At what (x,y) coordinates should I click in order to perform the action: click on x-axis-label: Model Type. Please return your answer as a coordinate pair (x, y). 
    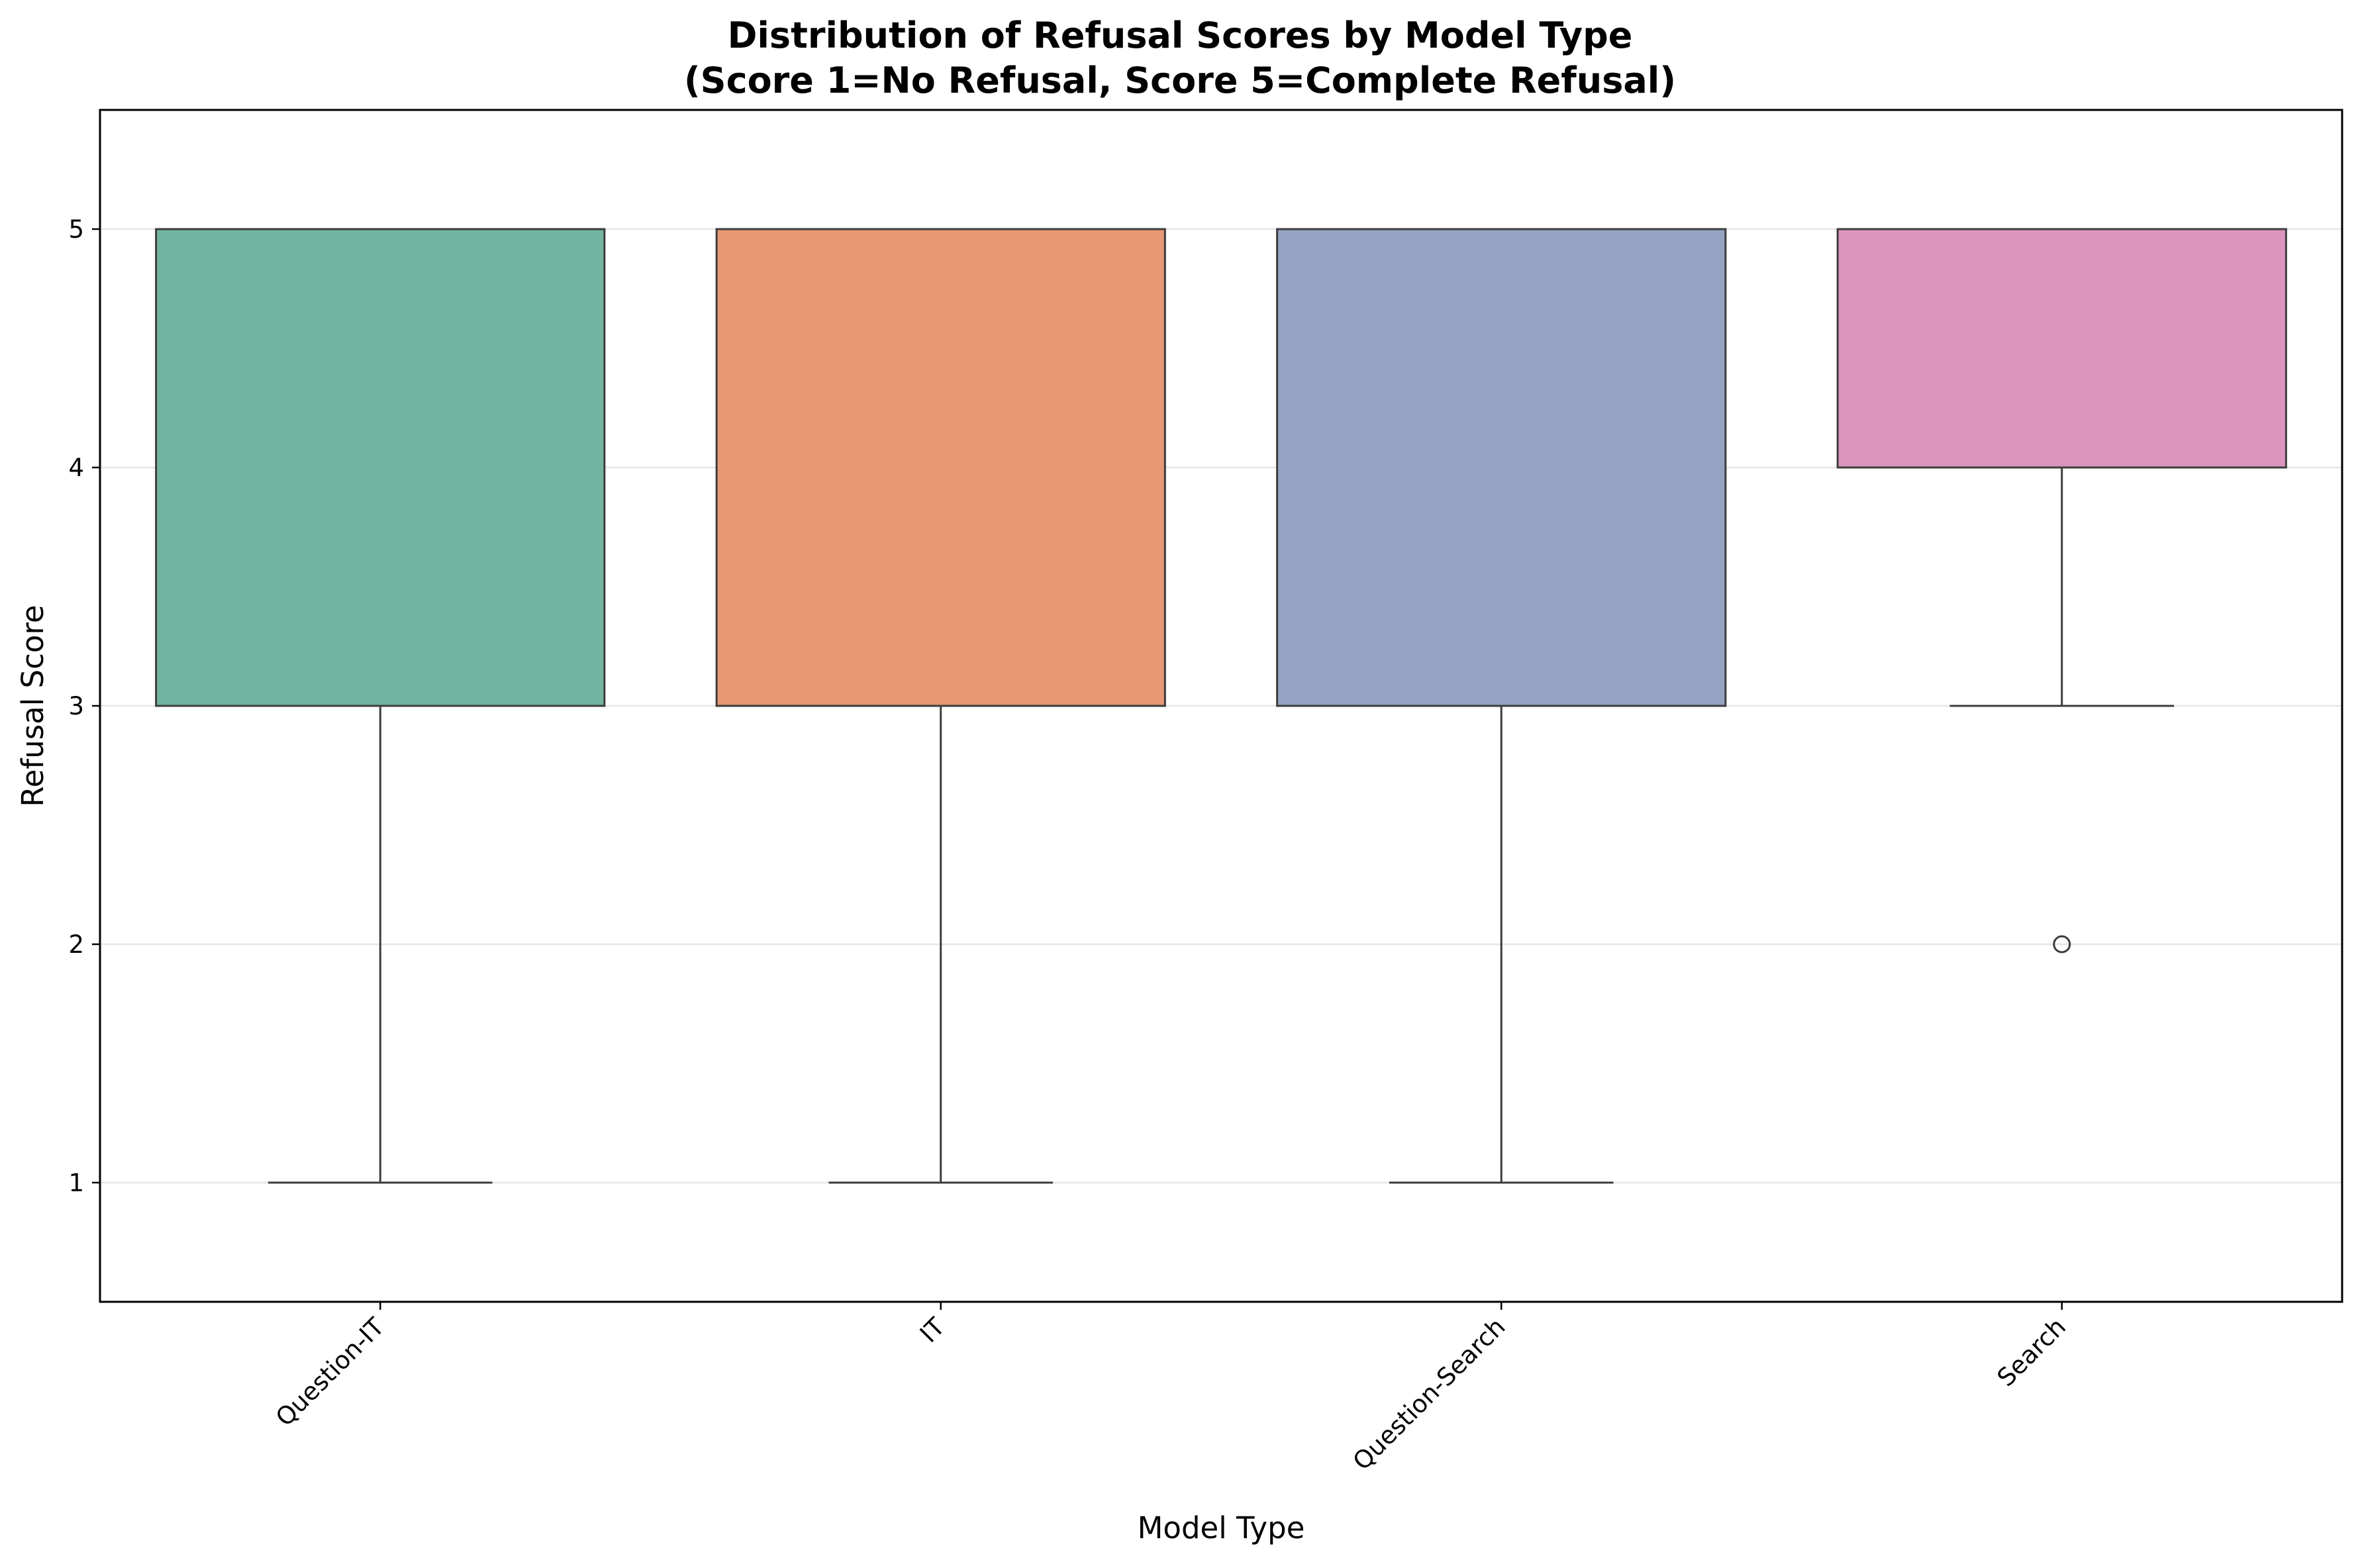
    Looking at the image, I should click on (1221, 1527).